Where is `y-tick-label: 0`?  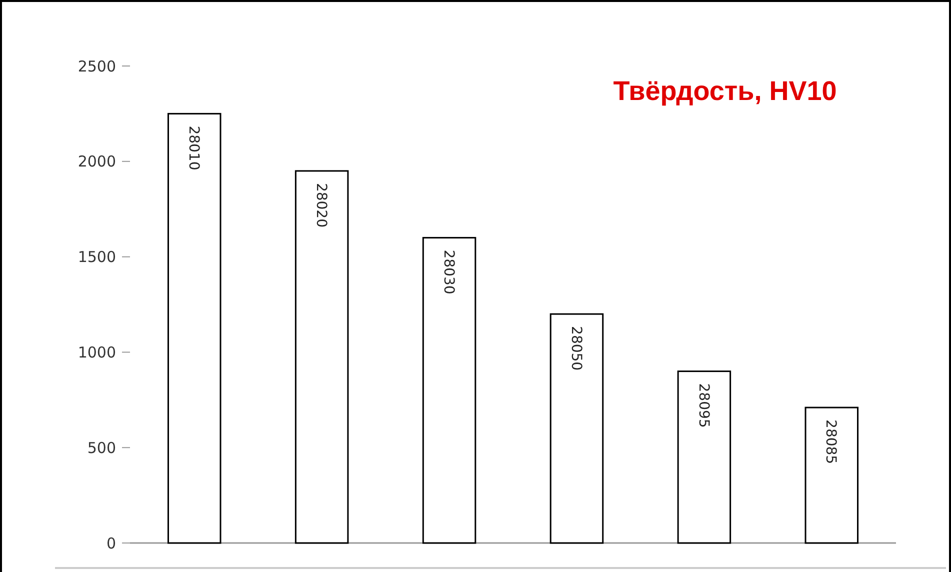 y-tick-label: 0 is located at coordinates (111, 543).